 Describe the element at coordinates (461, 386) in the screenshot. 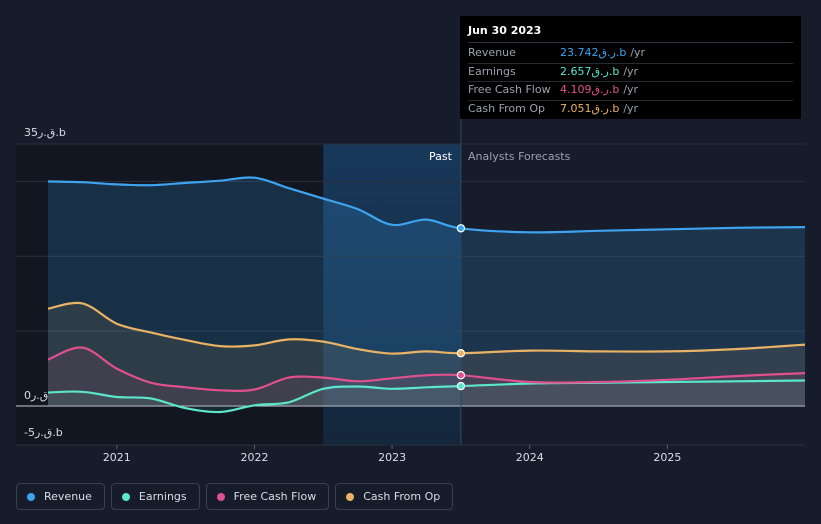

I see `marker-earnings` at that location.